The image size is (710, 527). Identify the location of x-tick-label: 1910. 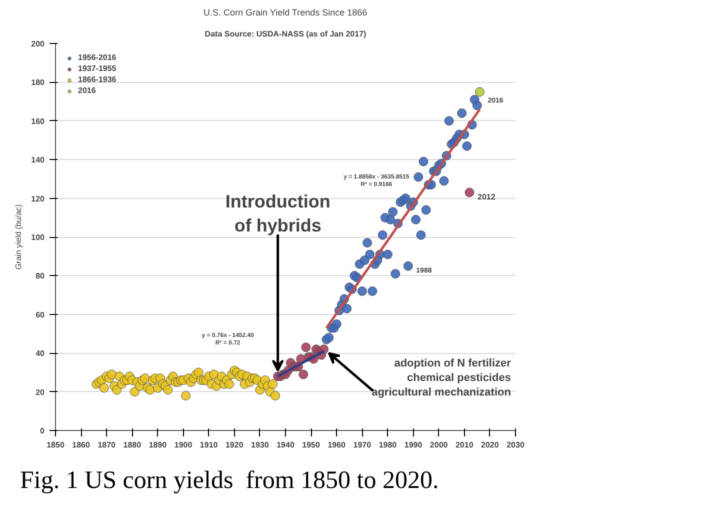
(209, 445).